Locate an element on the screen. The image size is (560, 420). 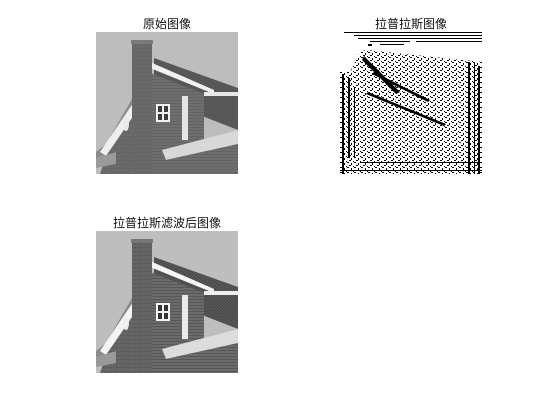
laplacian-image is located at coordinates (411, 103).